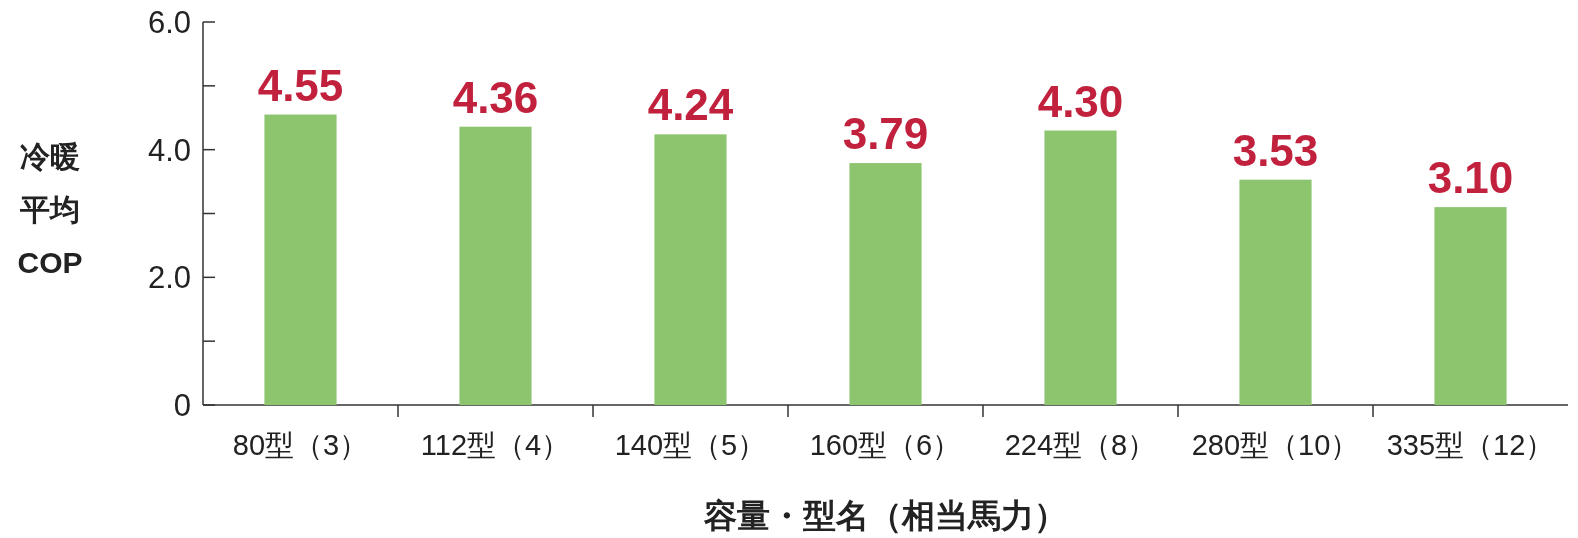 The width and height of the screenshot is (1578, 538). Describe the element at coordinates (885, 445) in the screenshot. I see `x-tick-label: 160型（6）` at that location.